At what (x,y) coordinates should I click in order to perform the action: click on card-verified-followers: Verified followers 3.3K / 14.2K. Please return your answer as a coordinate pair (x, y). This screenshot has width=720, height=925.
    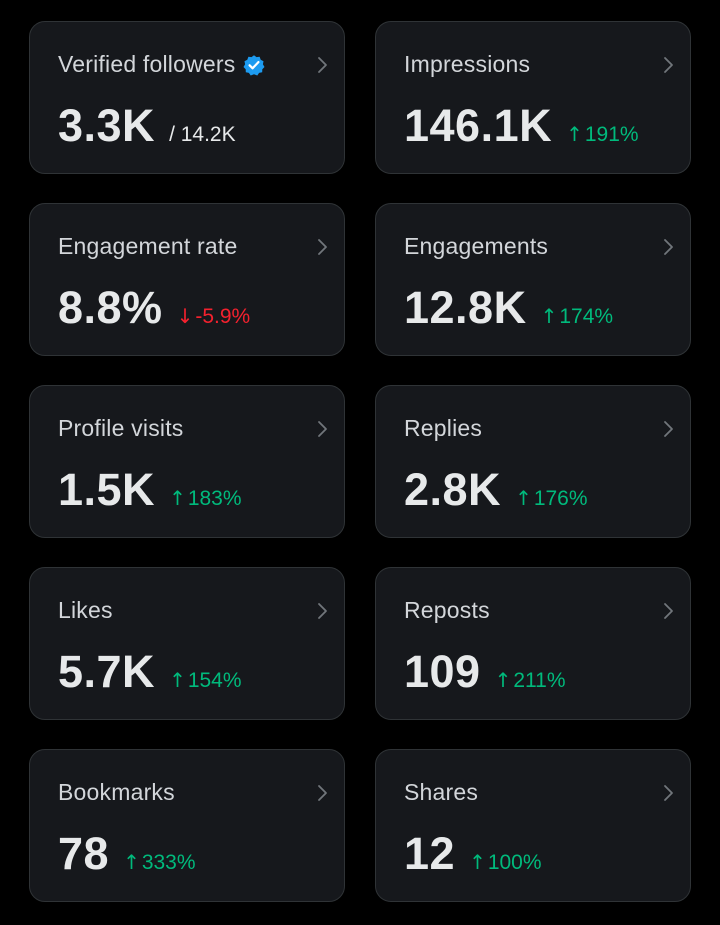
    Looking at the image, I should click on (187, 97).